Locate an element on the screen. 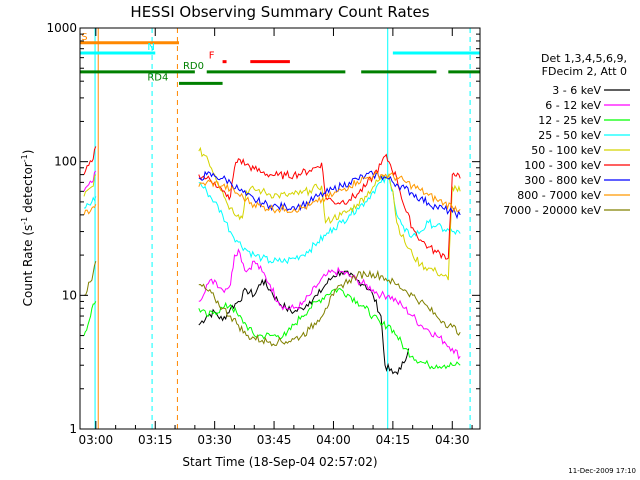  legend-label-1: 6 - 12 keV is located at coordinates (573, 105).